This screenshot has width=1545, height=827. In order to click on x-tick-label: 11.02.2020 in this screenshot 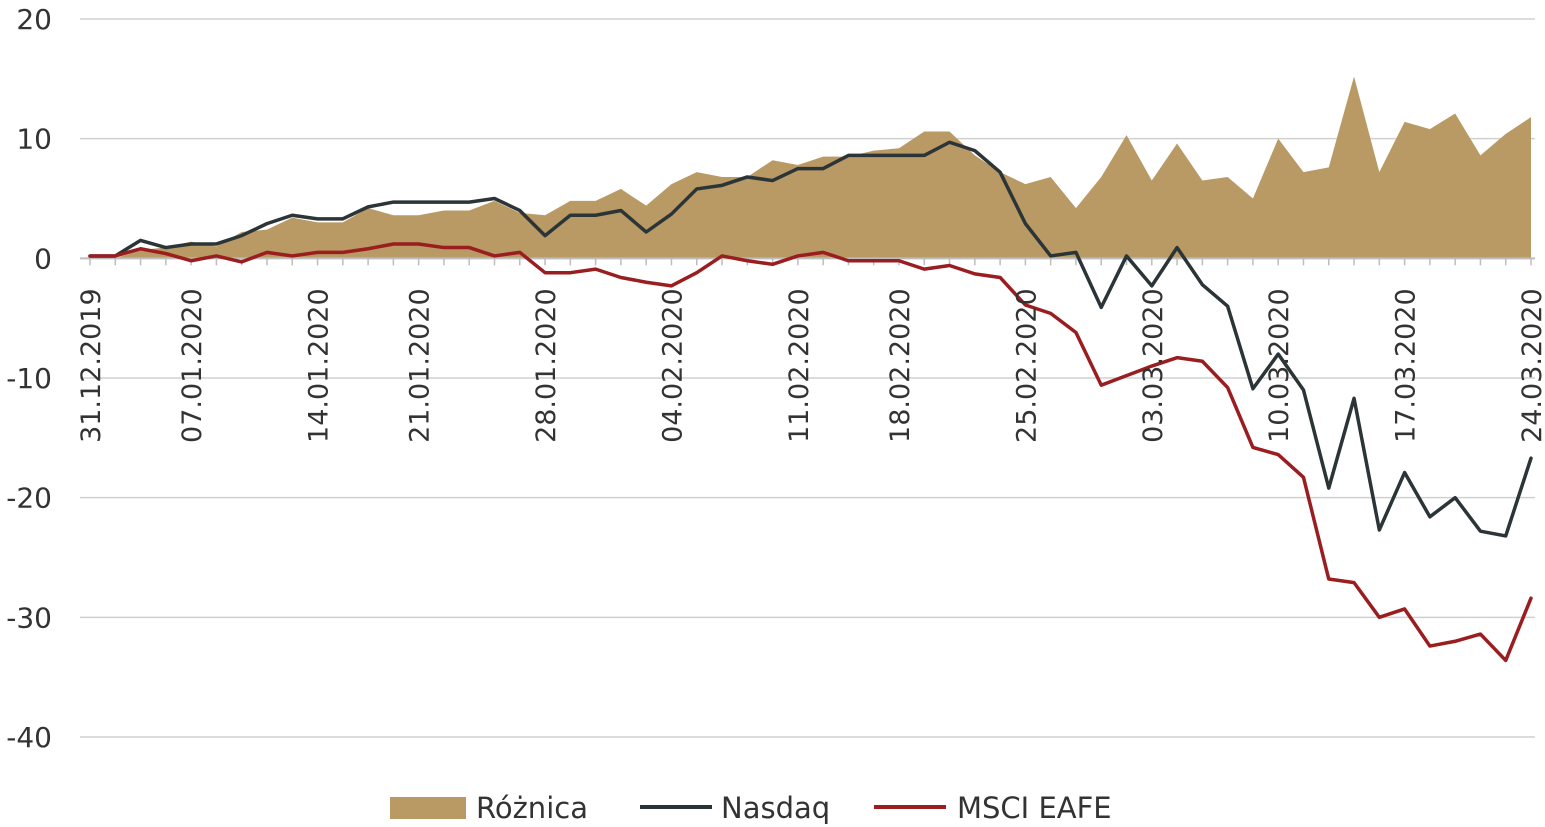, I will do `click(799, 365)`.